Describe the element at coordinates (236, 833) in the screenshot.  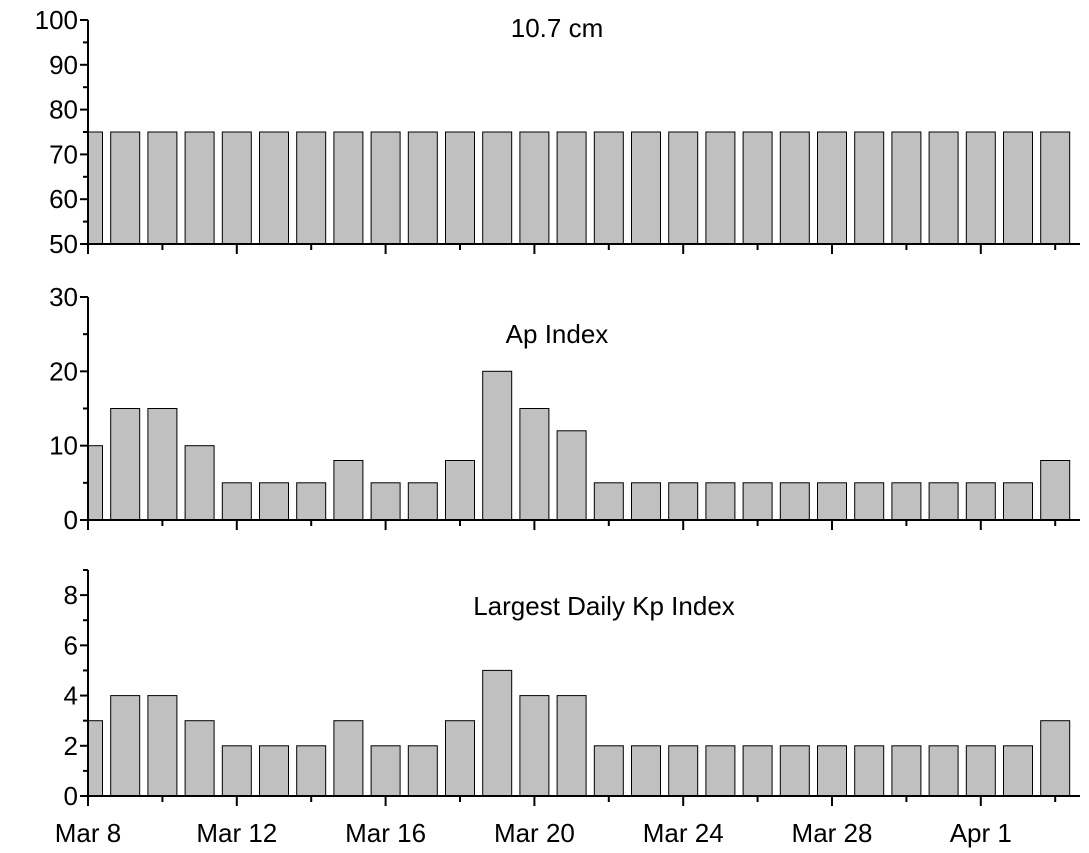
I see `x-tick-label: Mar 12` at that location.